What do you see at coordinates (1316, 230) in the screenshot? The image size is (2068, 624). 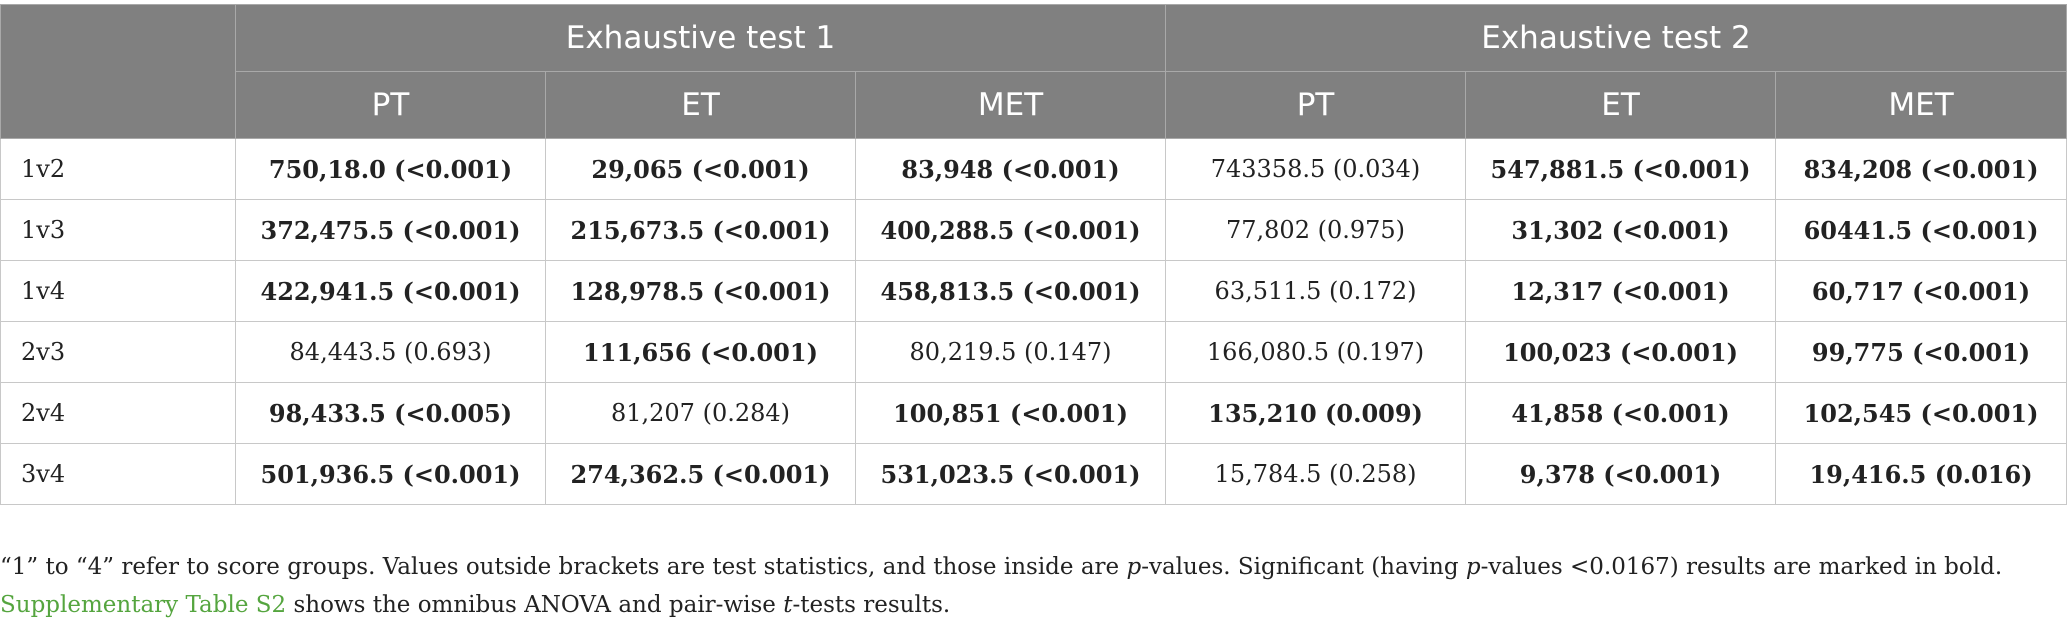 I see `table-cell: 77,802 (0.975)` at bounding box center [1316, 230].